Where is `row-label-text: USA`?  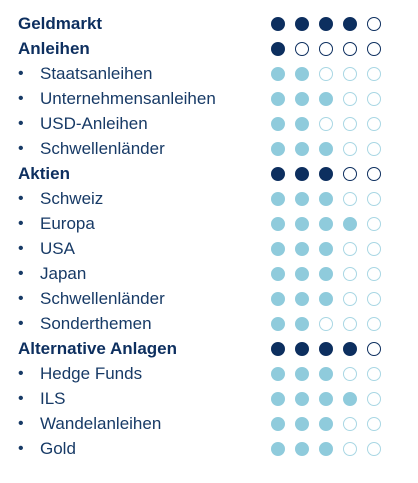
row-label-text: USA is located at coordinates (57, 248).